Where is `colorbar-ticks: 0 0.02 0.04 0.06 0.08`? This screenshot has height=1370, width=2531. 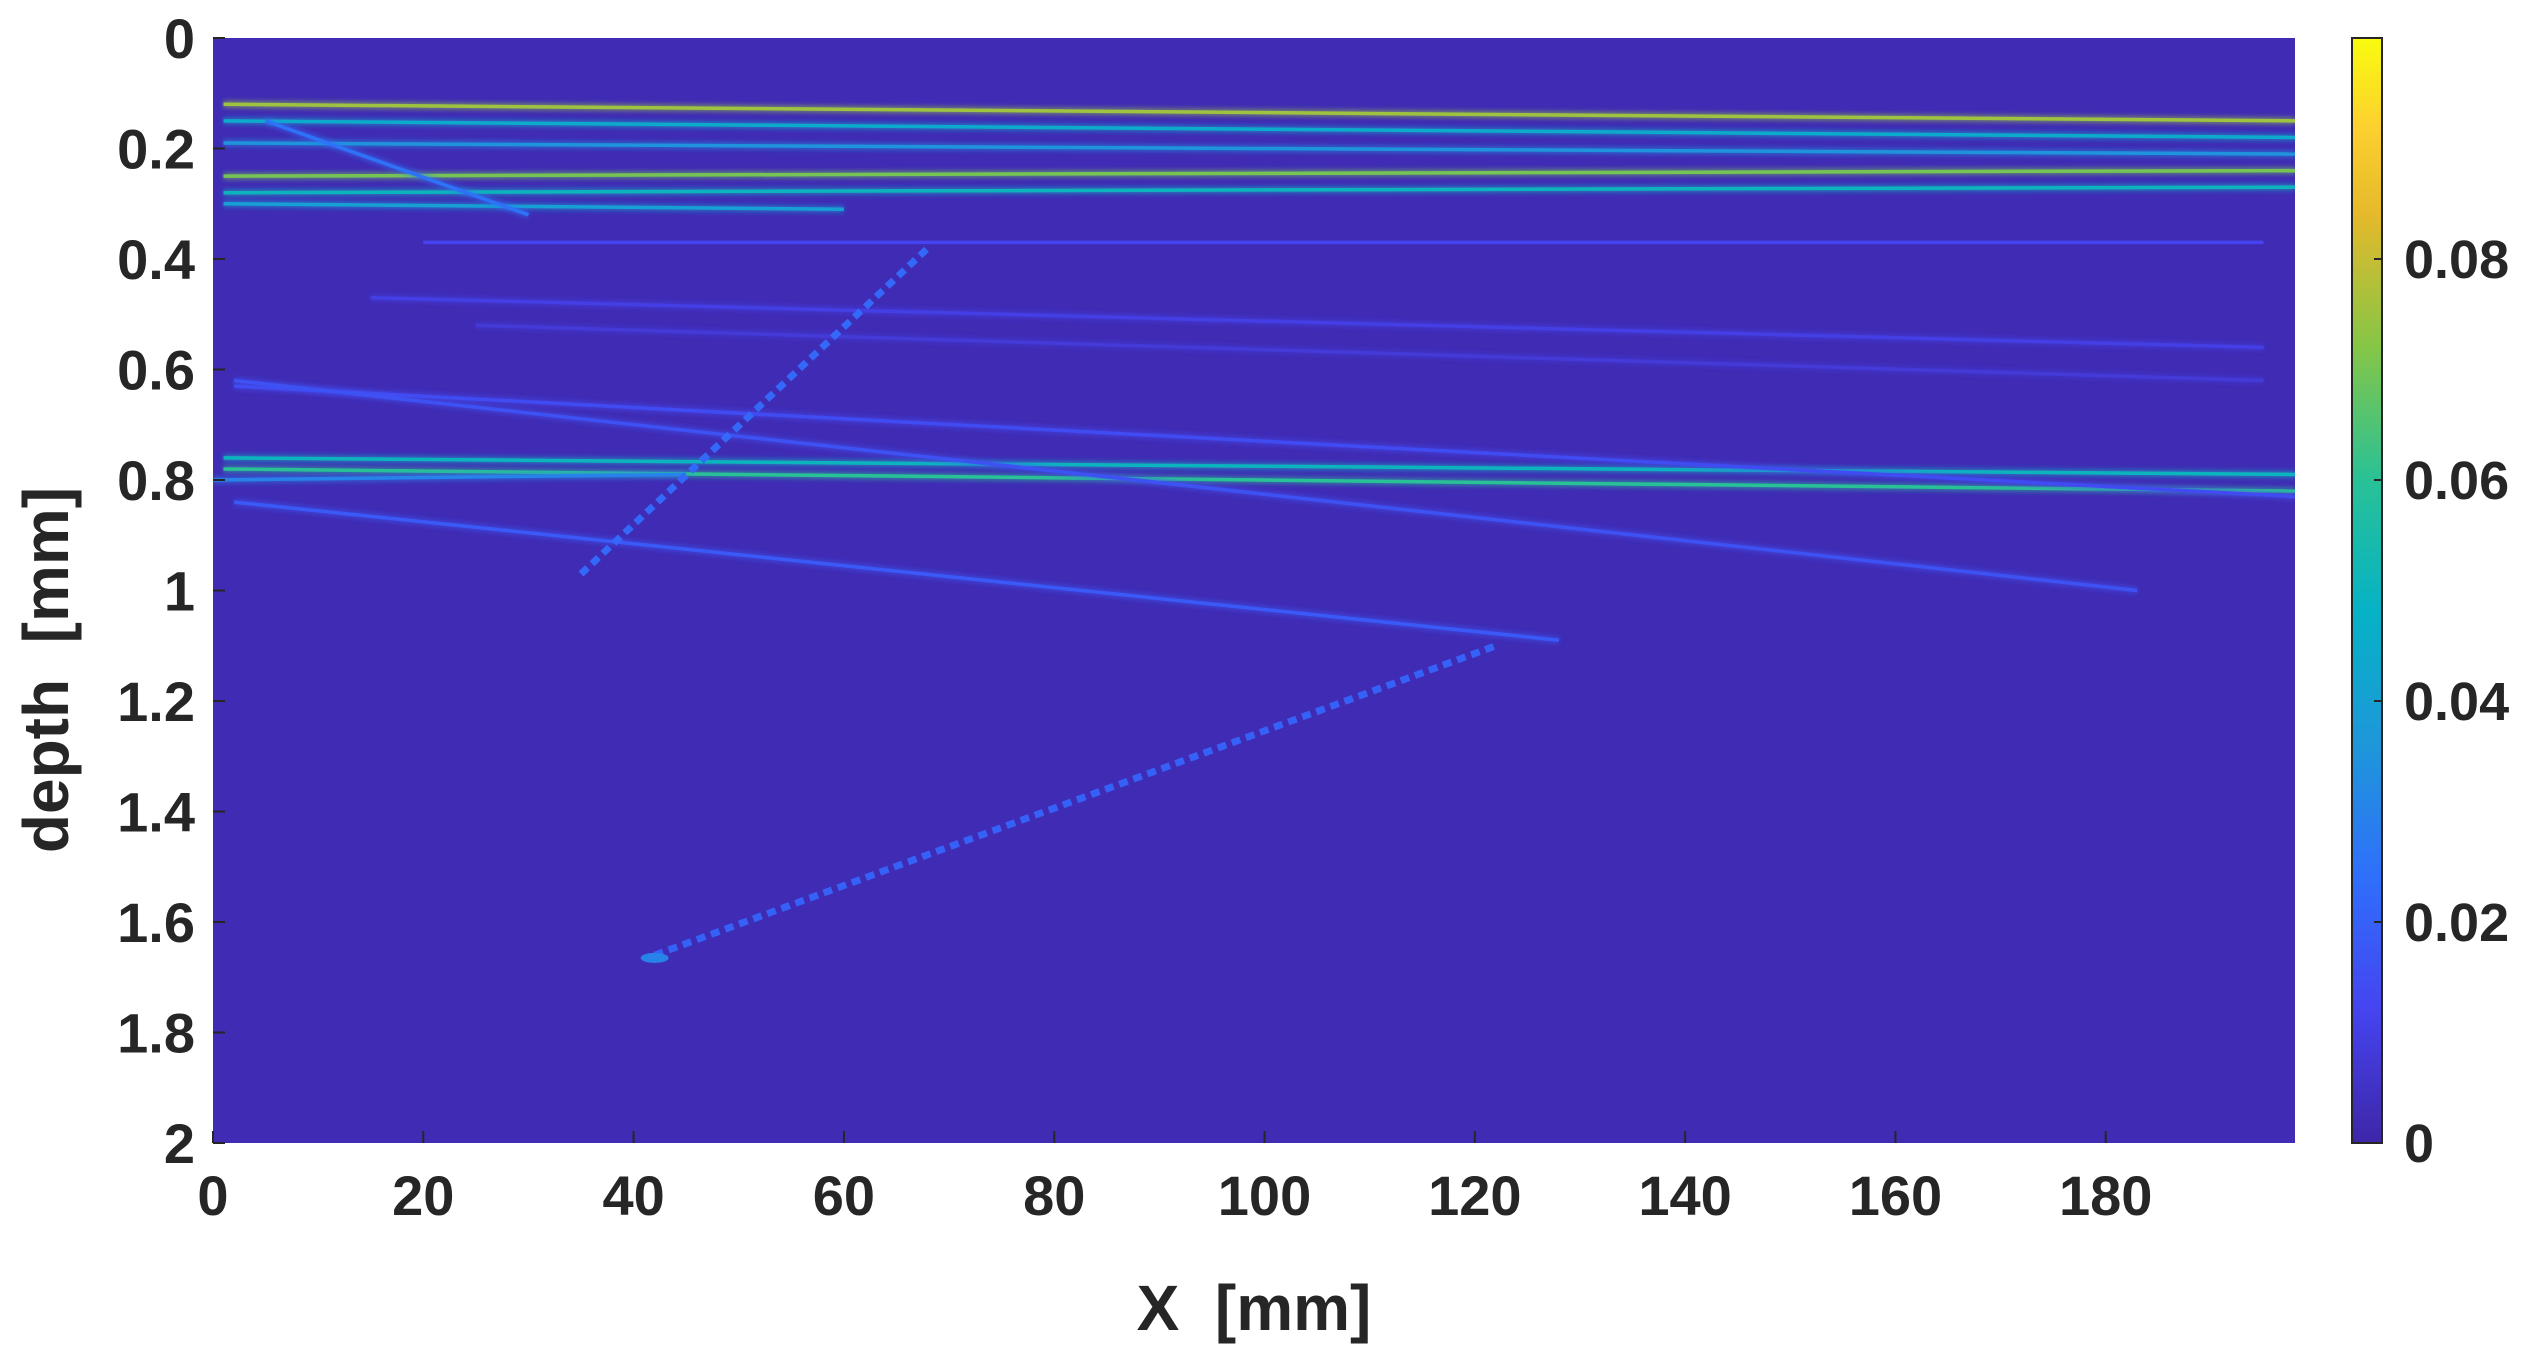 colorbar-ticks: 0 0.02 0.04 0.06 0.08 is located at coordinates (2441, 702).